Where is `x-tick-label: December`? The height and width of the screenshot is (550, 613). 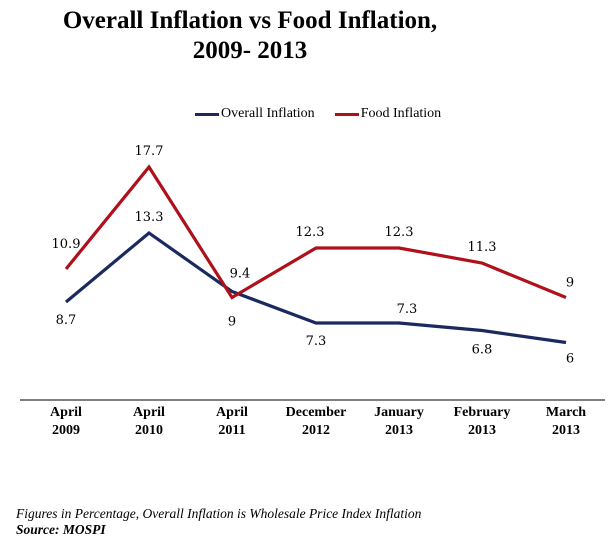
x-tick-label: December is located at coordinates (316, 412).